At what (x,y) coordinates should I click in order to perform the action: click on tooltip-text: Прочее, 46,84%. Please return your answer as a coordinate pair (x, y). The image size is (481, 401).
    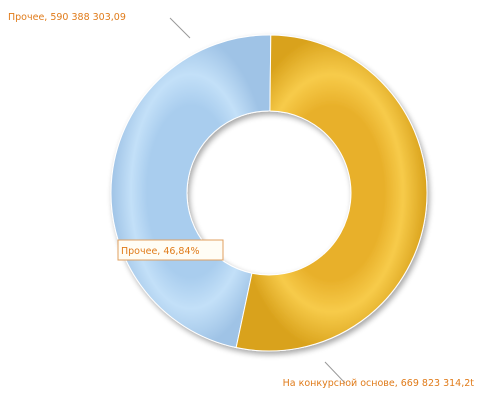
    Looking at the image, I should click on (160, 251).